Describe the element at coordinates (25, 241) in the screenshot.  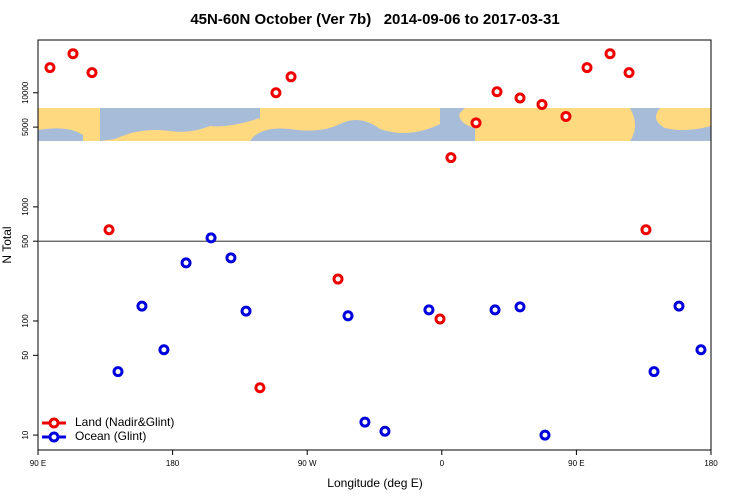
I see `y-tick-label: 500` at that location.